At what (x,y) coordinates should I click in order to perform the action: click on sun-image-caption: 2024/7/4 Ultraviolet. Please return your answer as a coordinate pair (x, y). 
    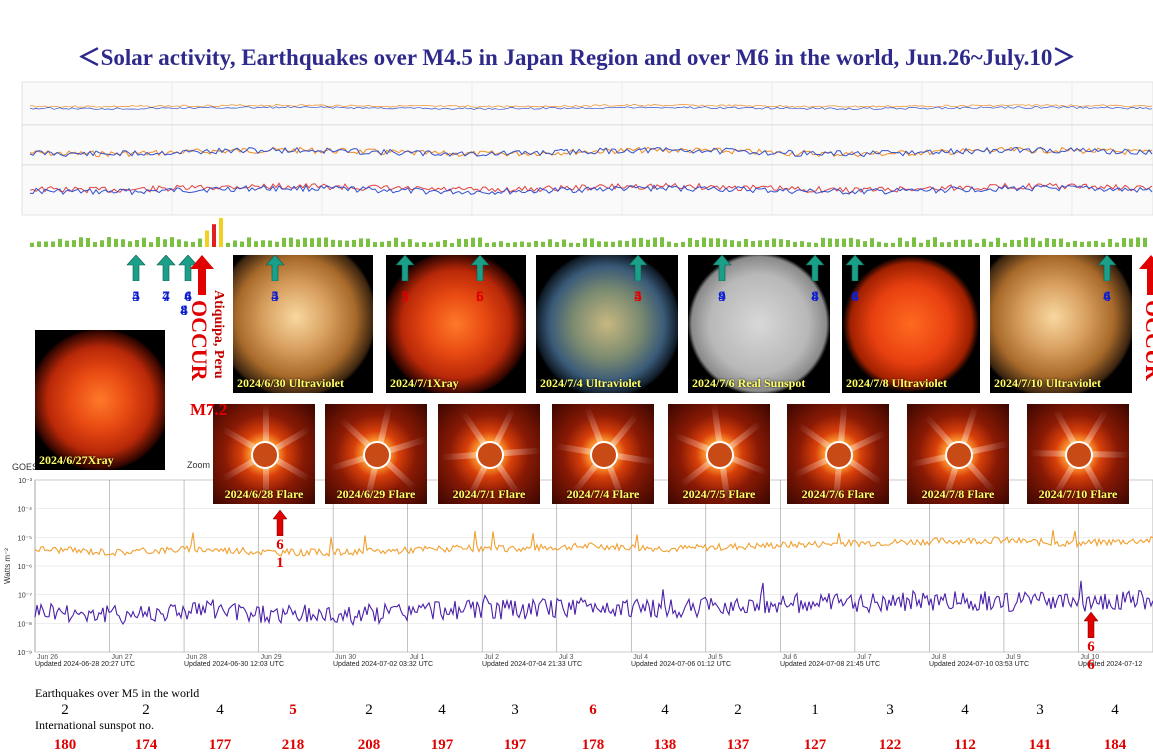
    Looking at the image, I should click on (590, 383).